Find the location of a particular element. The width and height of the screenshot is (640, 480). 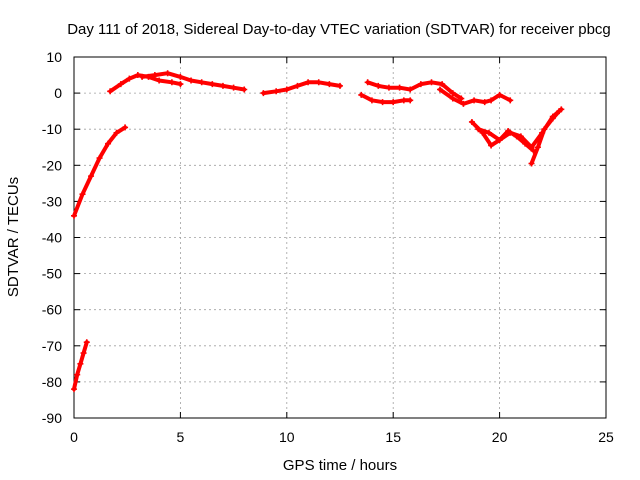

y-tick-label: -80 is located at coordinates (52, 382).